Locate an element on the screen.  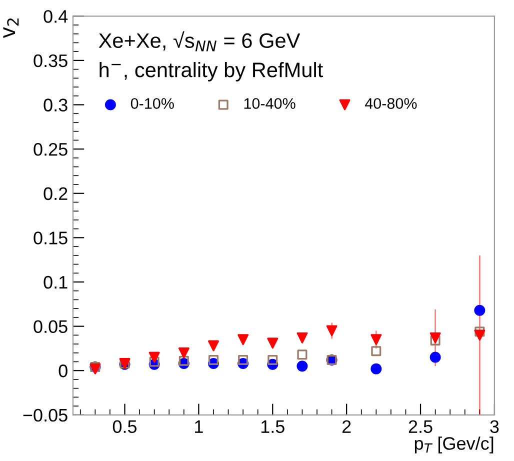
y-tick-label: 0.1 is located at coordinates (56, 282).